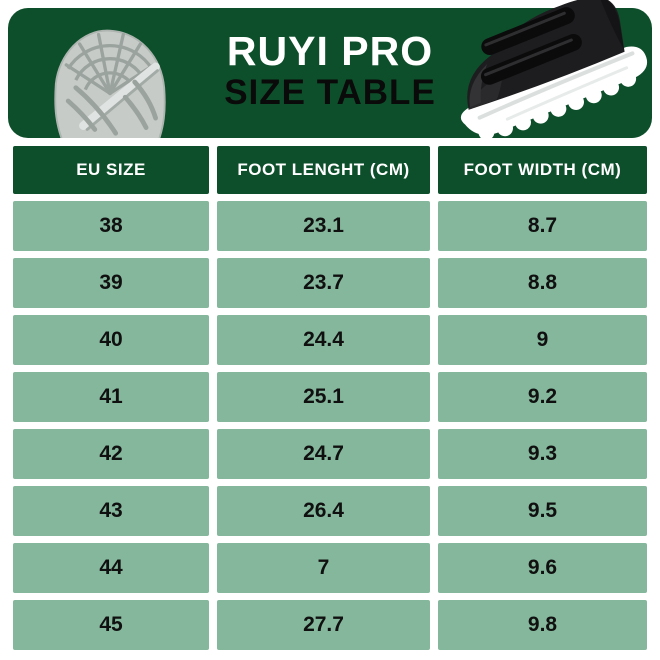 The height and width of the screenshot is (660, 660). What do you see at coordinates (323, 454) in the screenshot?
I see `foot-length-cell: 24.7` at bounding box center [323, 454].